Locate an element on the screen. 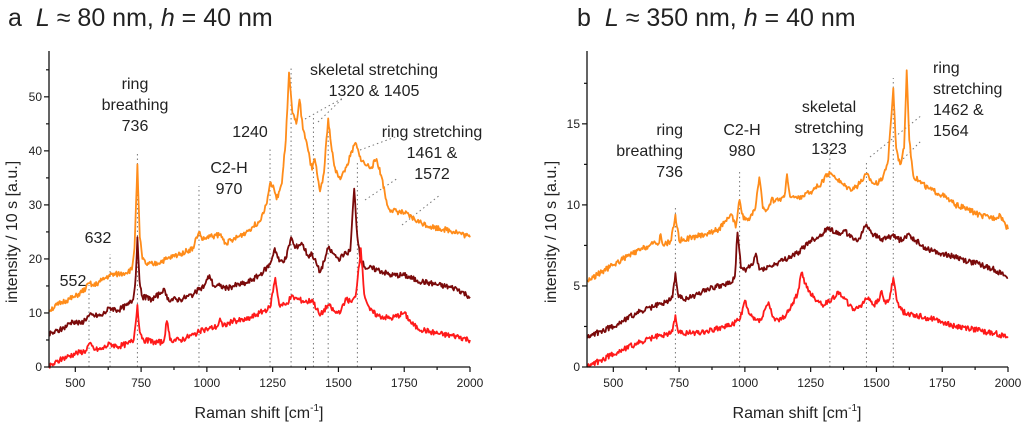  annotation-line: 1320 & 1405 is located at coordinates (374, 91).